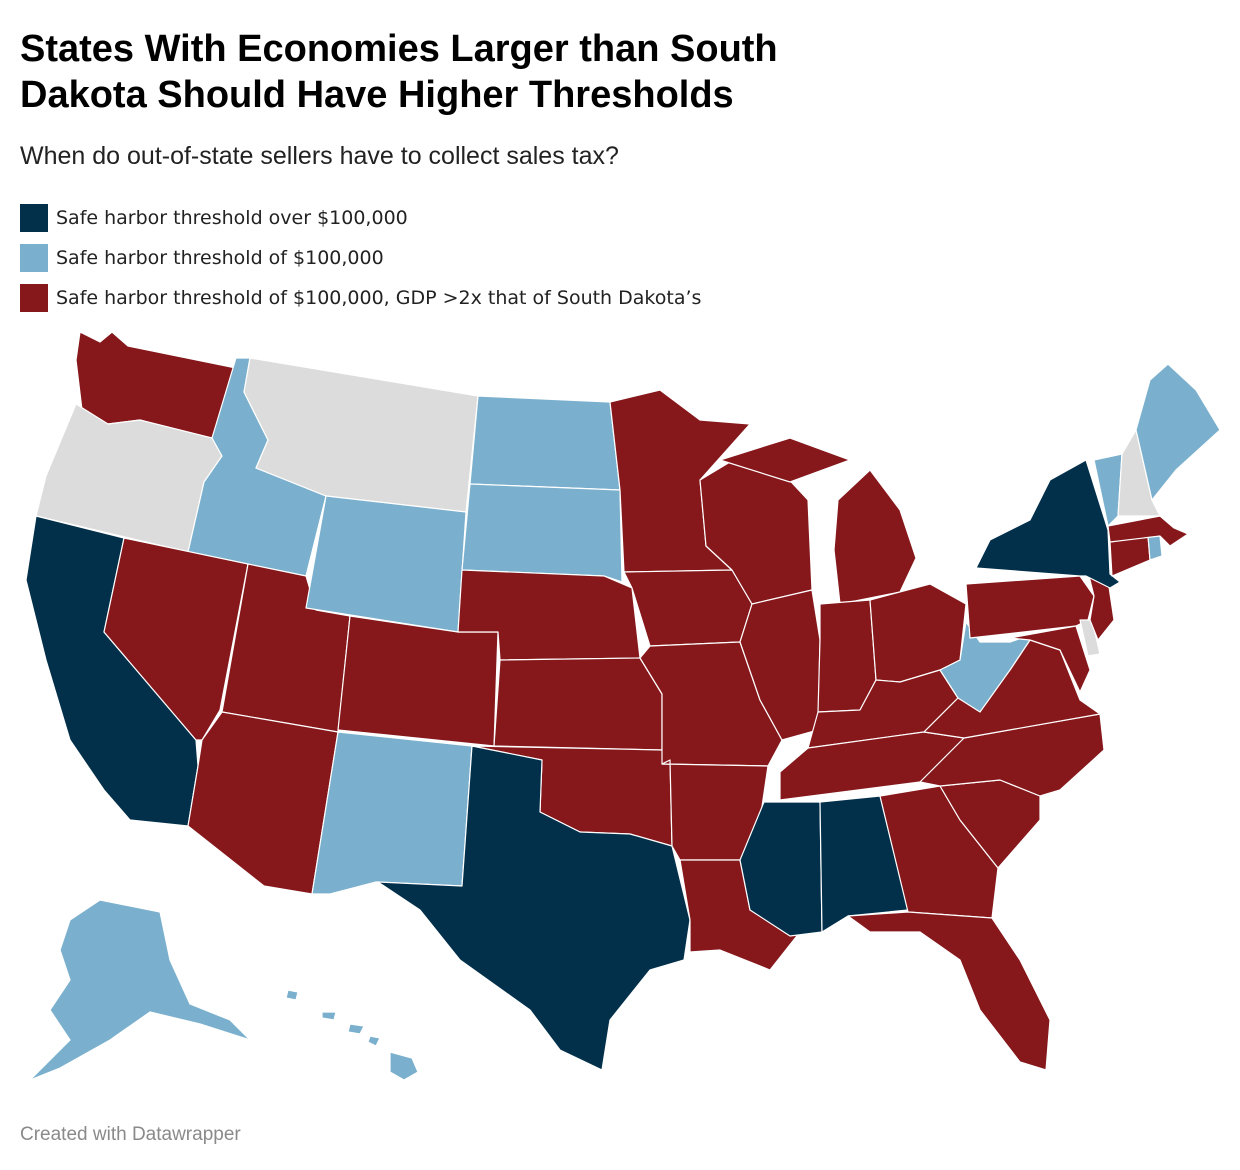 This screenshot has height=1170, width=1240. Describe the element at coordinates (1139, 473) in the screenshot. I see `state-NH` at that location.